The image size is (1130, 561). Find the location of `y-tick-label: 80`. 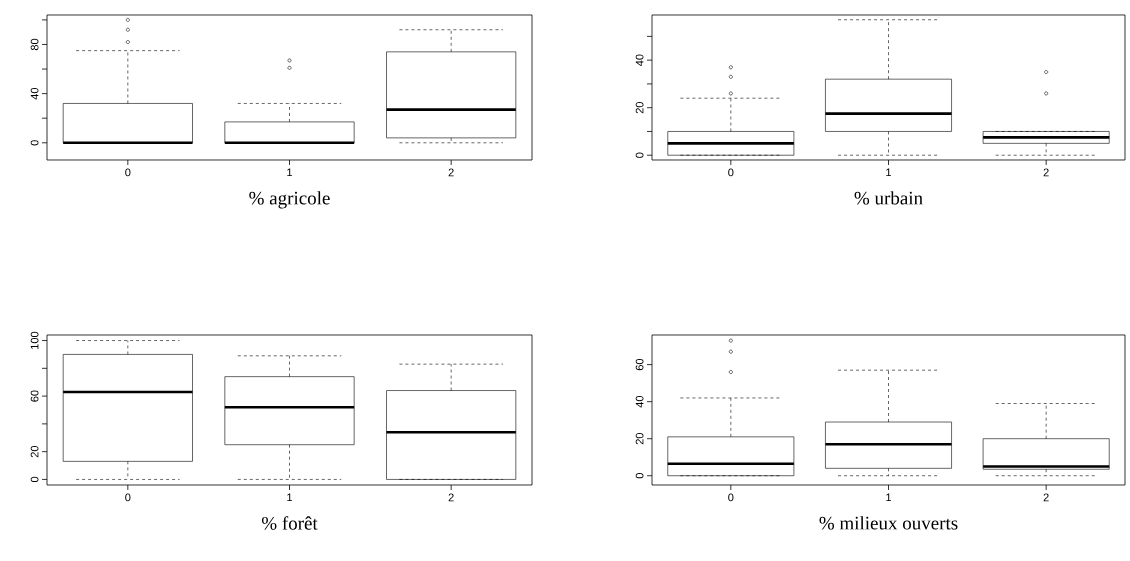

y-tick-label: 80 is located at coordinates (34, 44).